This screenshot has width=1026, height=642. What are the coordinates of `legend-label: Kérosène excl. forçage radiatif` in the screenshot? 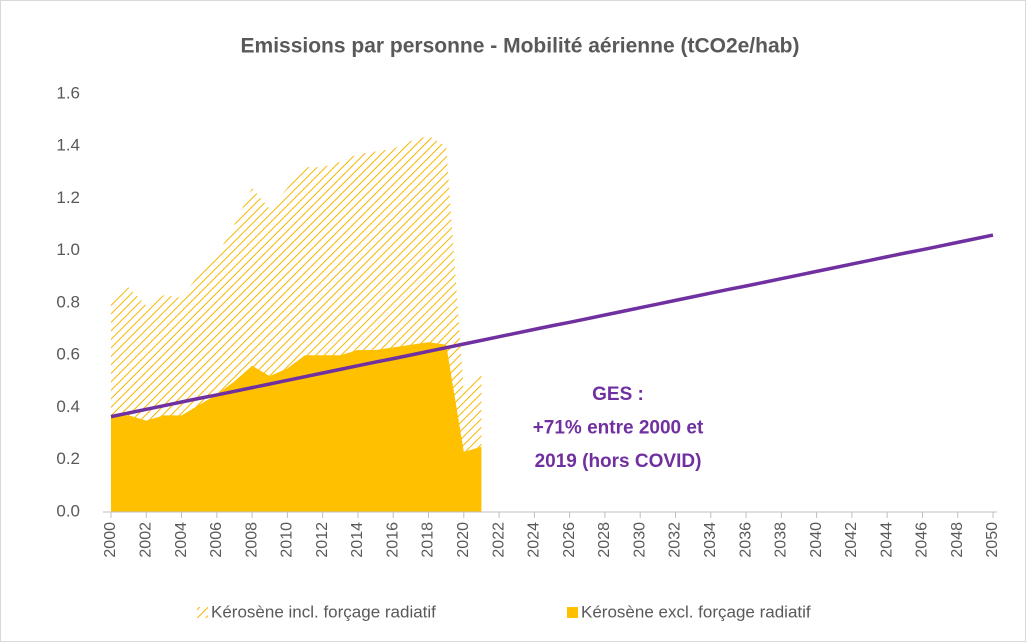 It's located at (696, 611).